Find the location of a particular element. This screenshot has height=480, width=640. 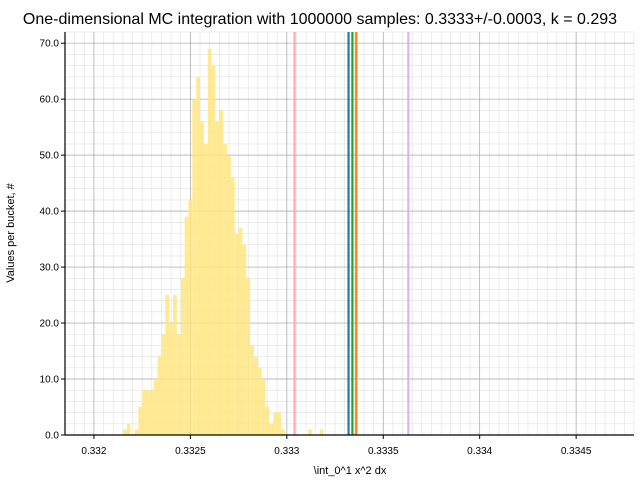

x-tick-label: 0.332 is located at coordinates (93, 451).